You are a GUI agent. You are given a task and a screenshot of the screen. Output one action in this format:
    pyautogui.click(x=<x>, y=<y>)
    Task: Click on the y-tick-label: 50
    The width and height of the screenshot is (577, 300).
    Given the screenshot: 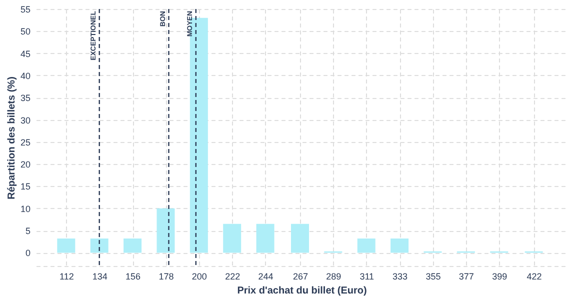 What is the action you would take?
    pyautogui.click(x=25, y=31)
    